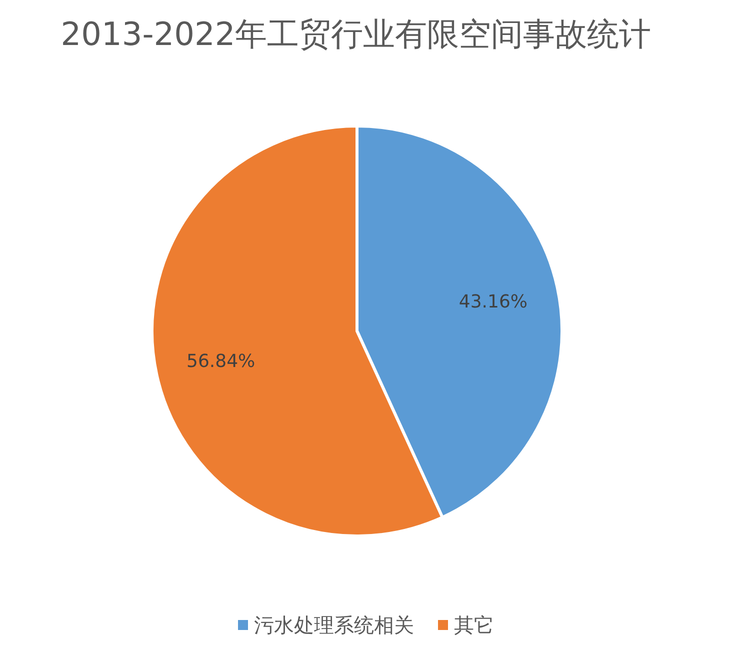 The image size is (732, 660). I want to click on data-label: 56.84%, so click(221, 361).